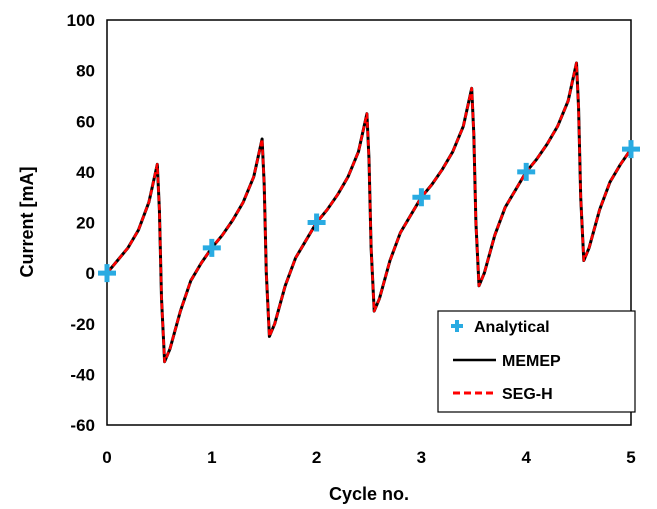 The width and height of the screenshot is (657, 509). What do you see at coordinates (531, 361) in the screenshot?
I see `legend-label-memep: MEMEP` at bounding box center [531, 361].